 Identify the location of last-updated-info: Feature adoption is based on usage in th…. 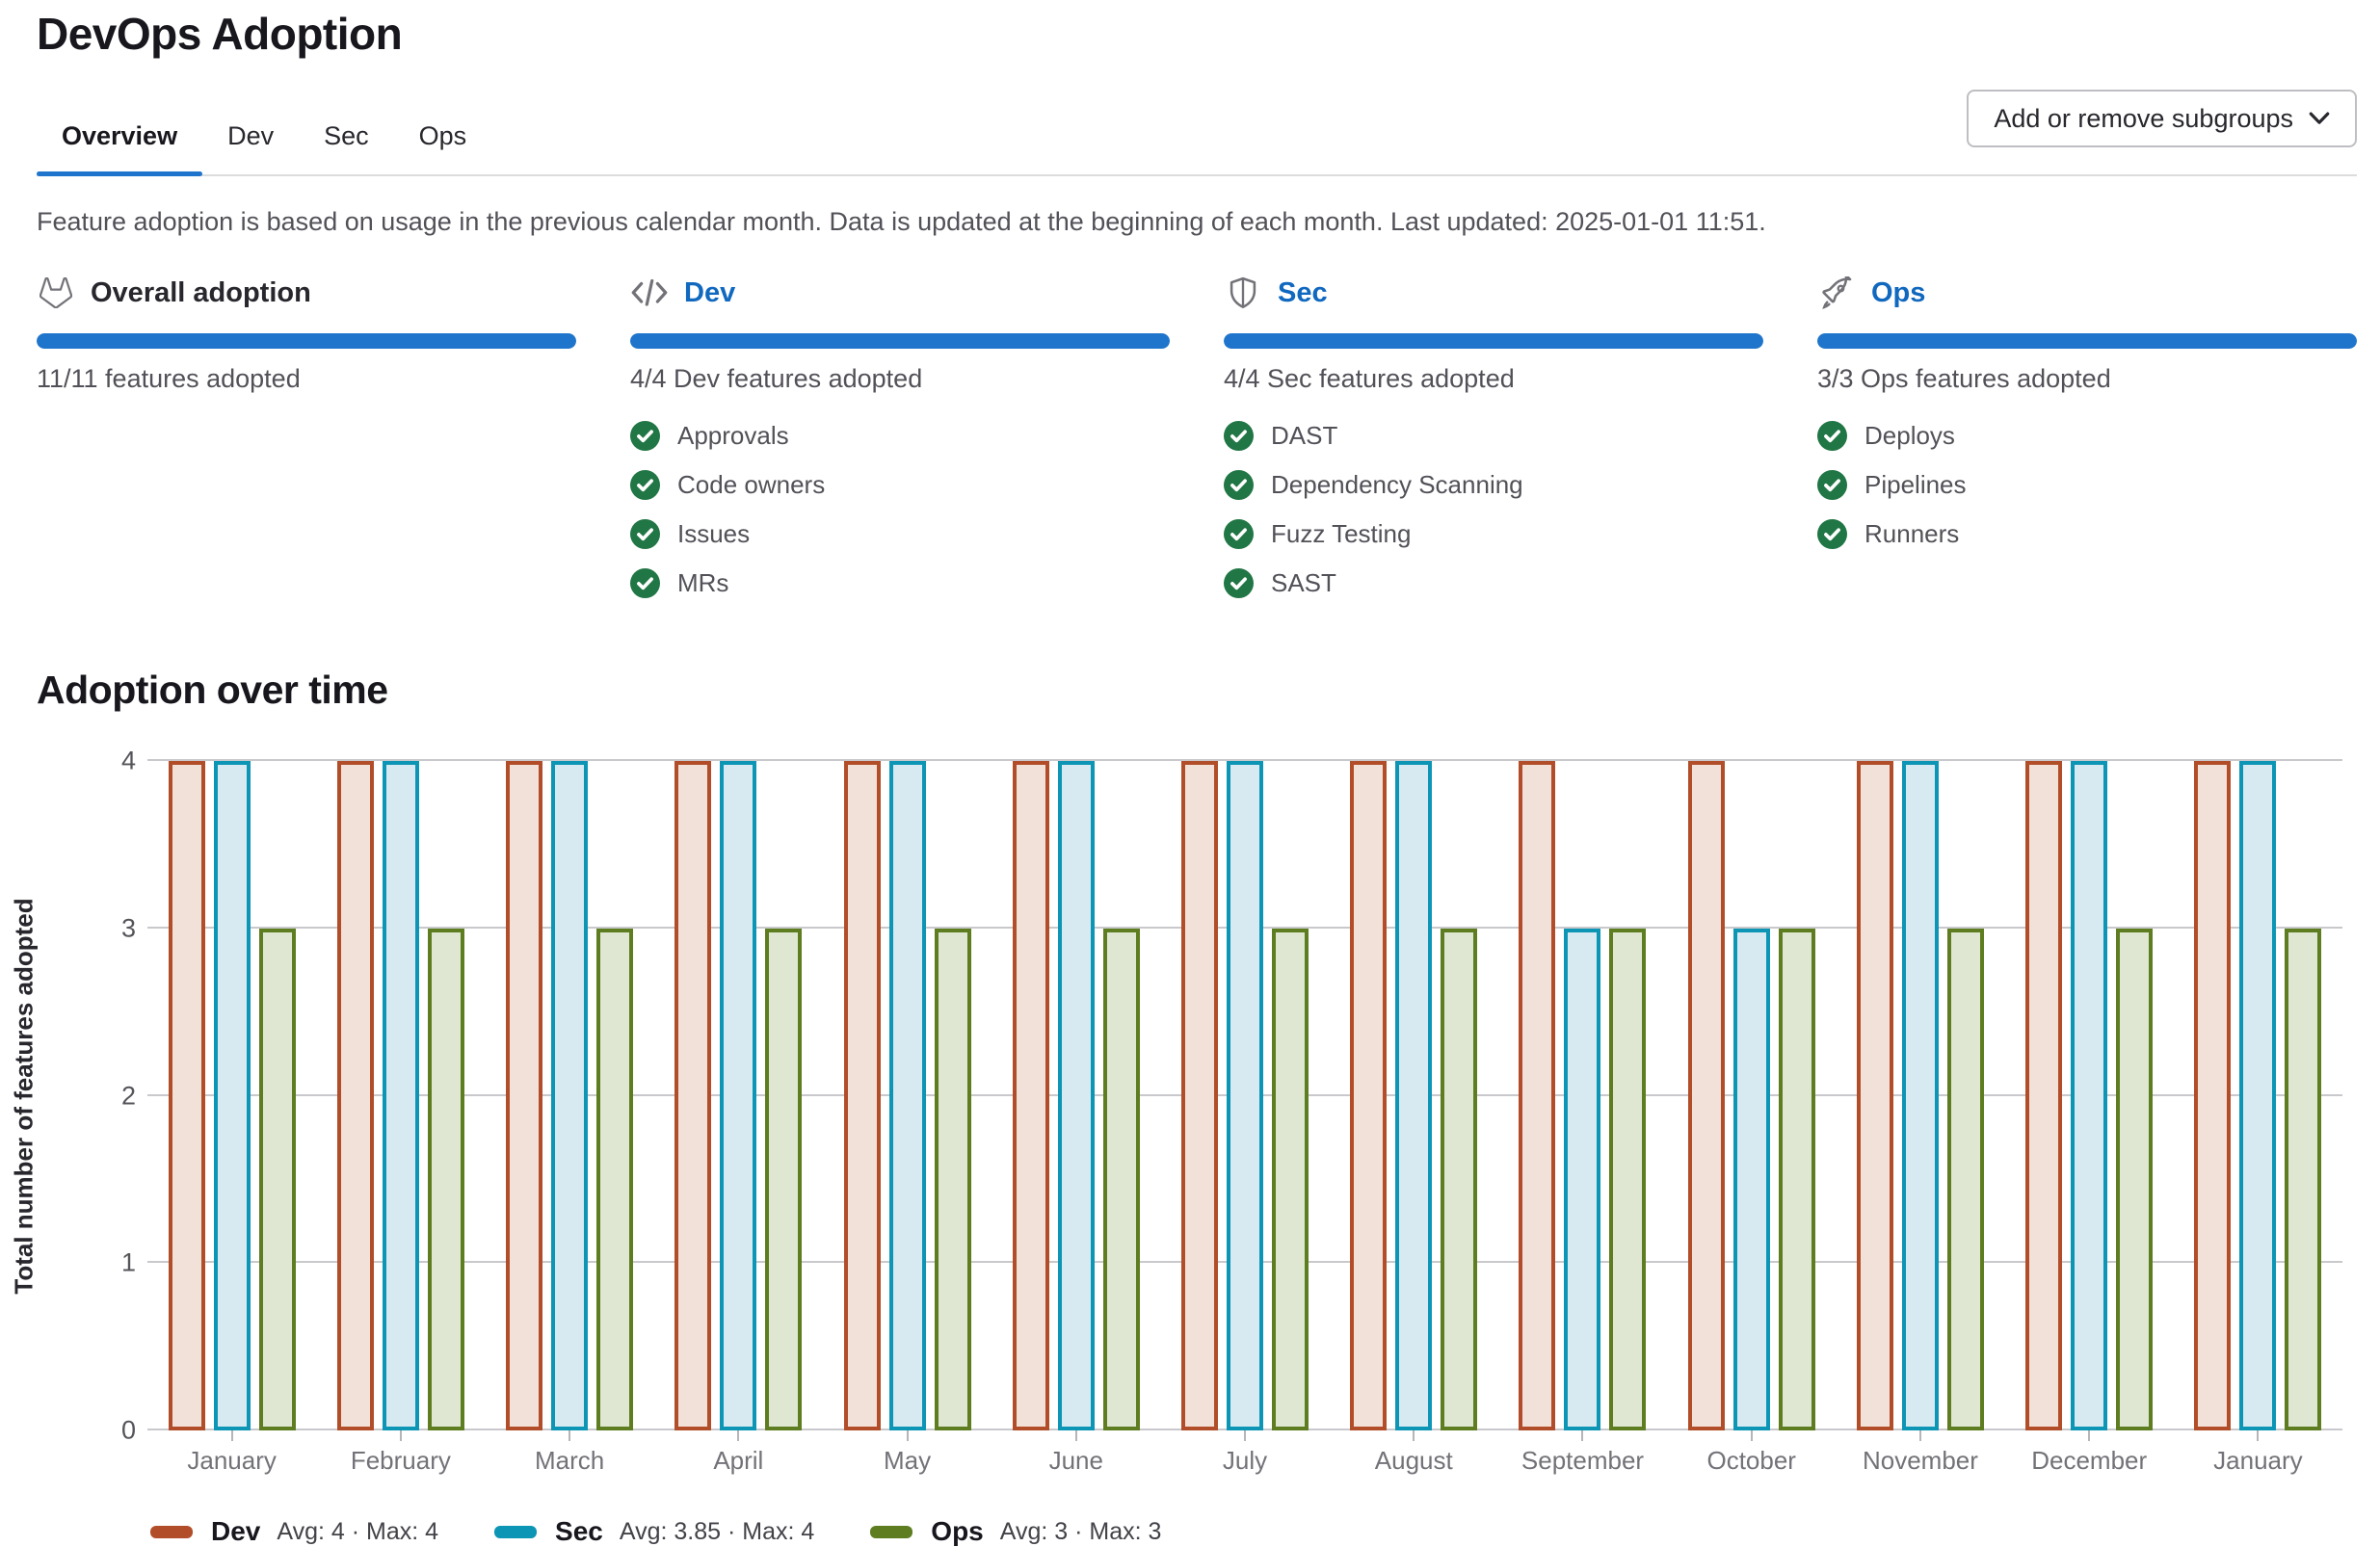
(902, 221).